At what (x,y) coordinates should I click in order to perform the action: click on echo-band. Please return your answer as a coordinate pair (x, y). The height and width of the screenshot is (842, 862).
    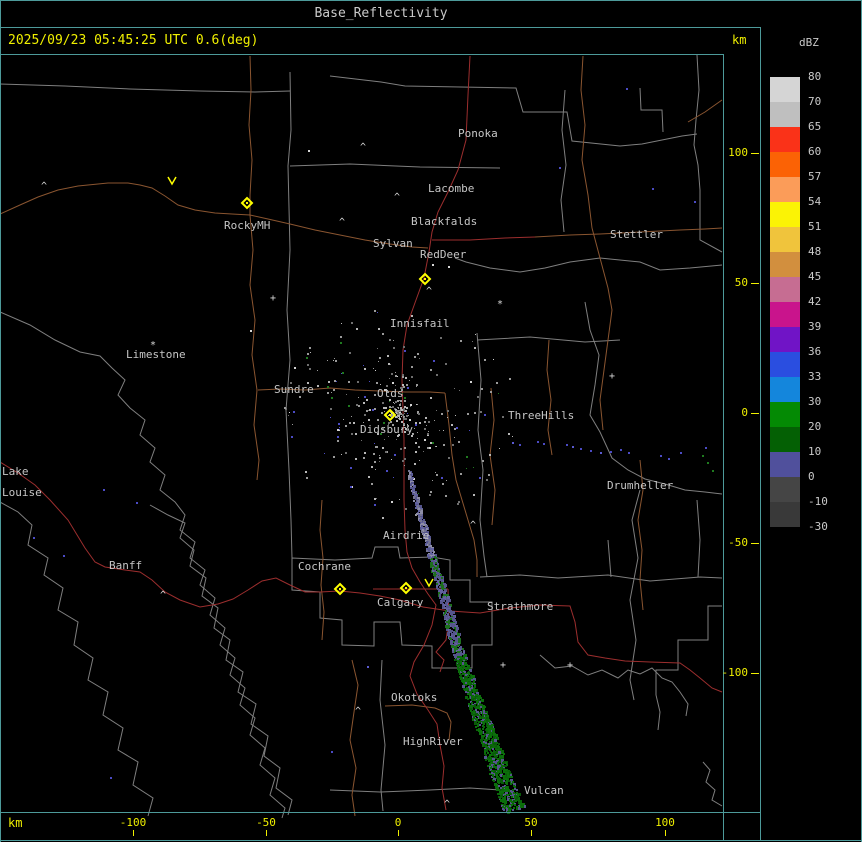
    Looking at the image, I should click on (467, 642).